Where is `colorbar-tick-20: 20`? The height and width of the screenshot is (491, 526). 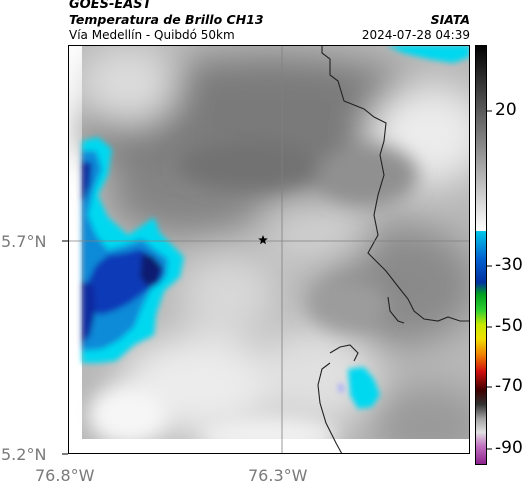 colorbar-tick-20: 20 is located at coordinates (506, 110).